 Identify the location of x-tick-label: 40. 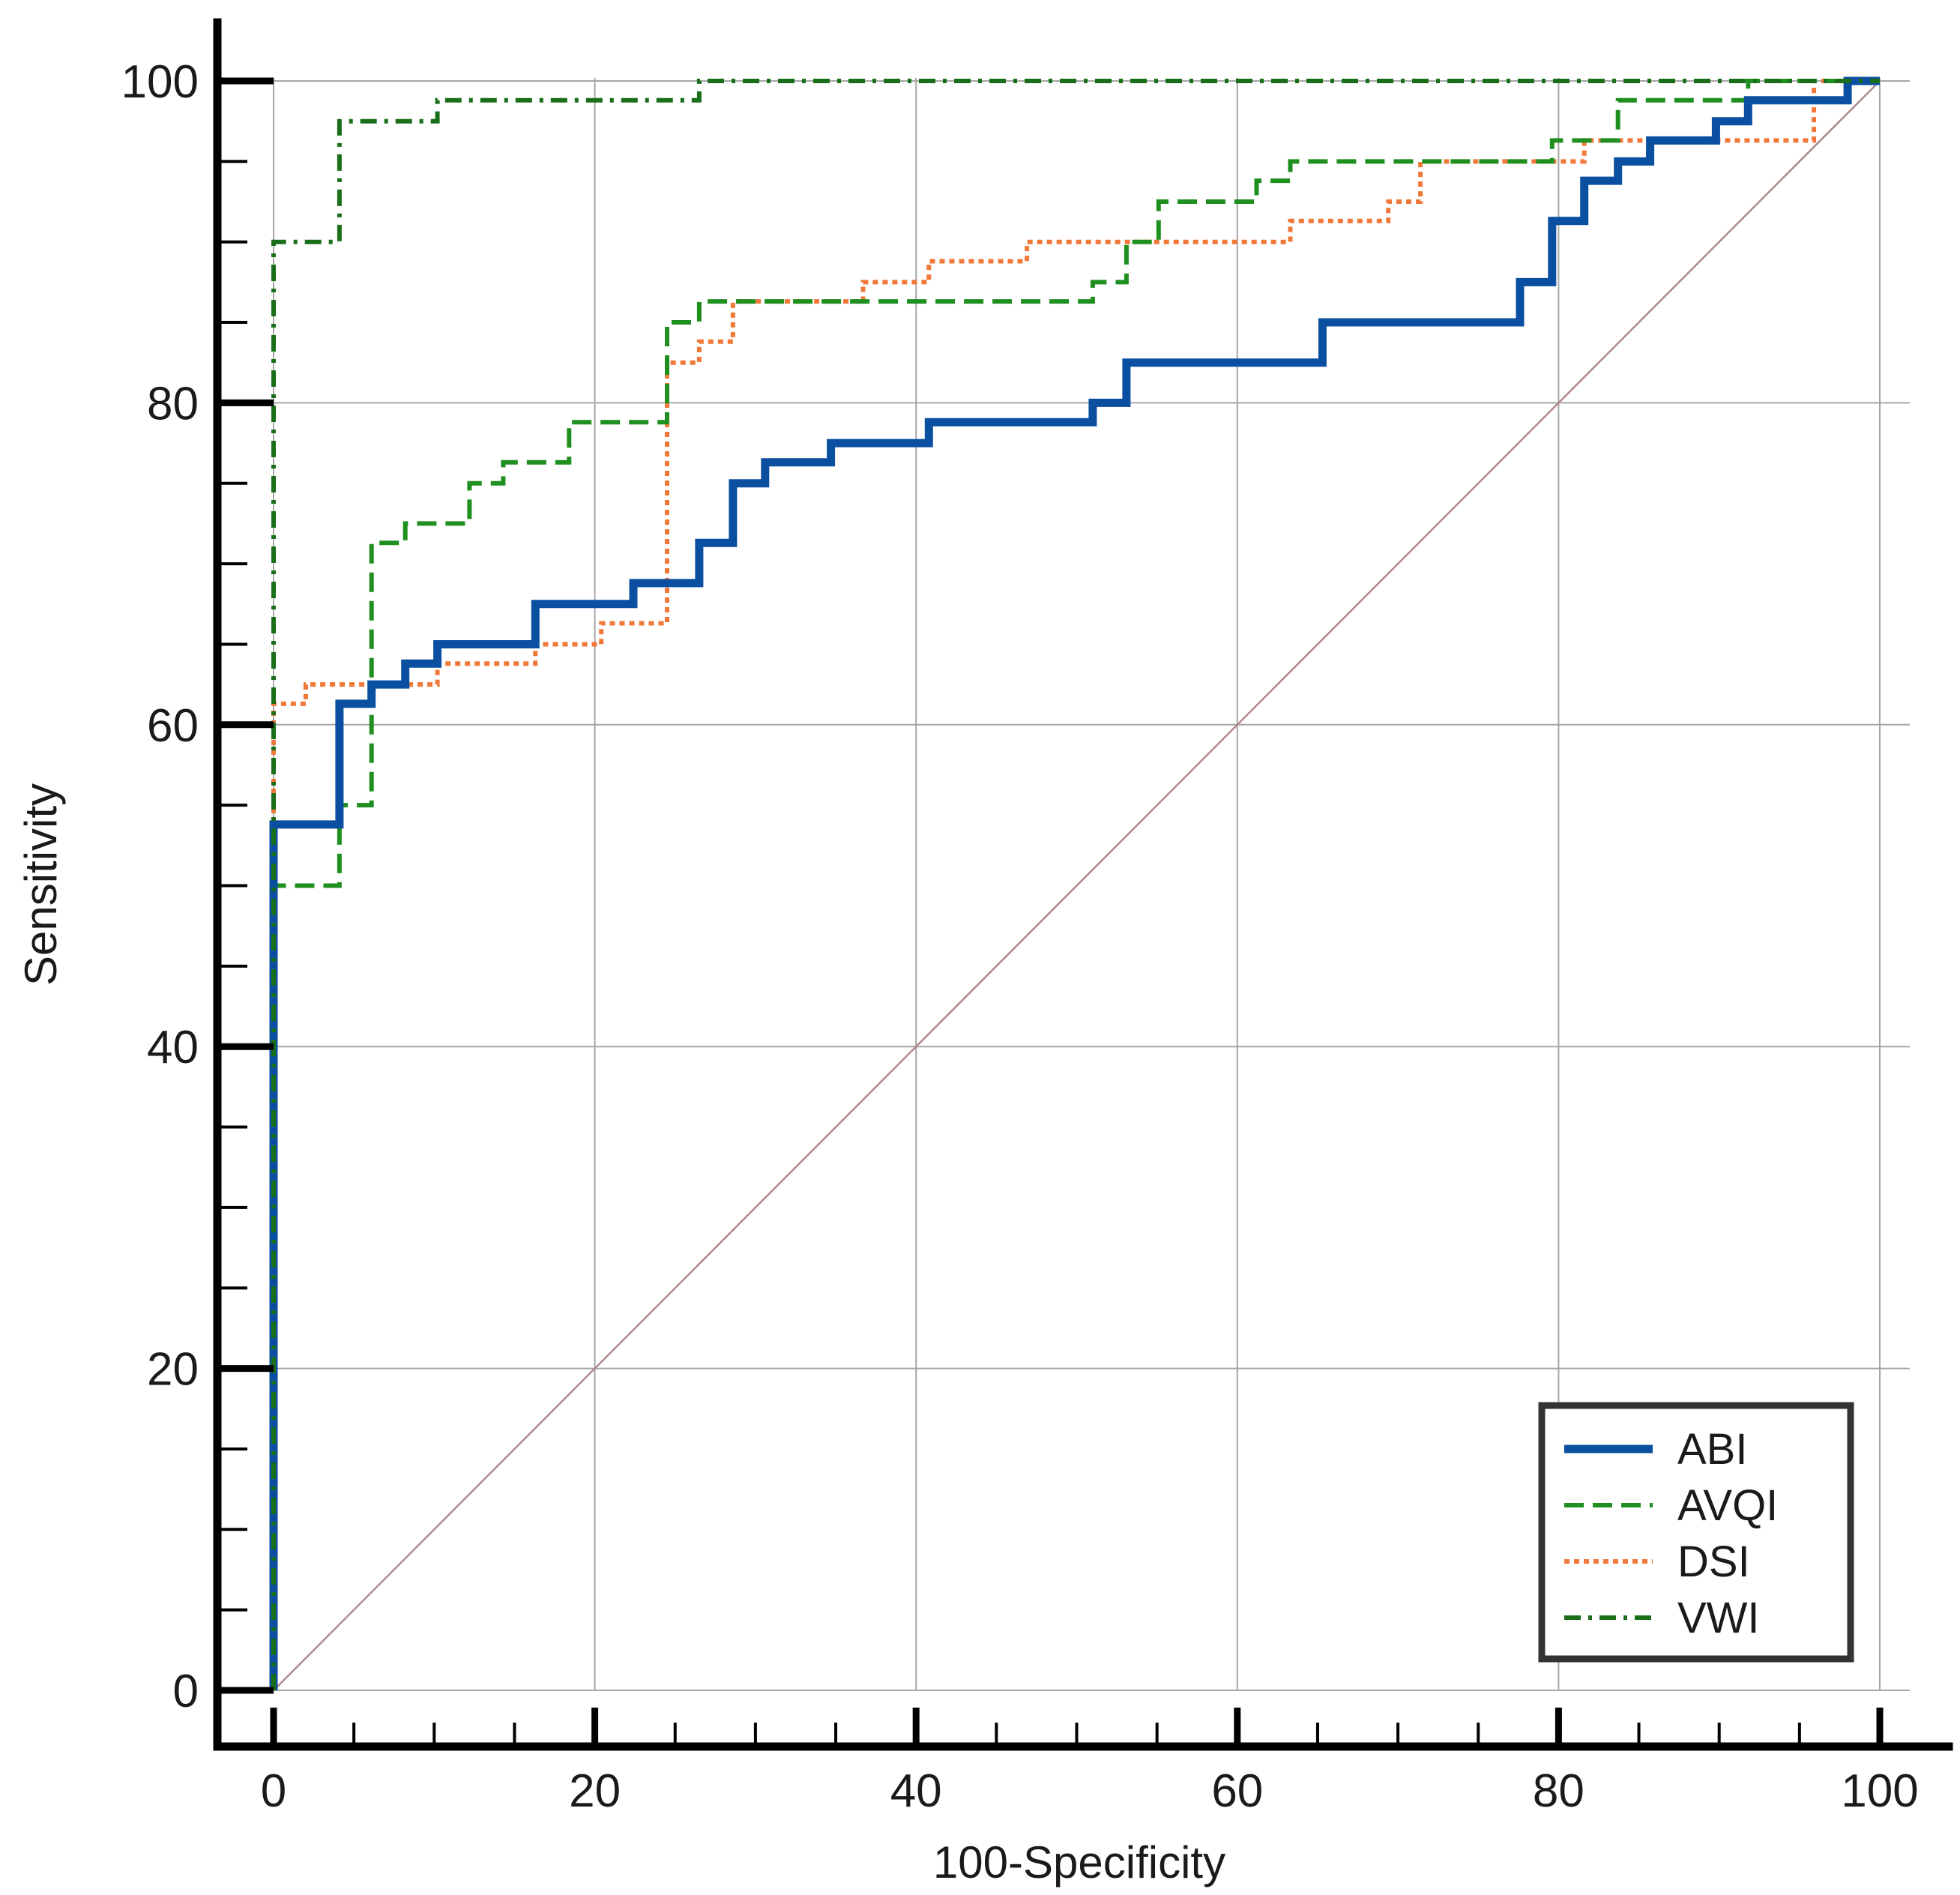
(916, 1791).